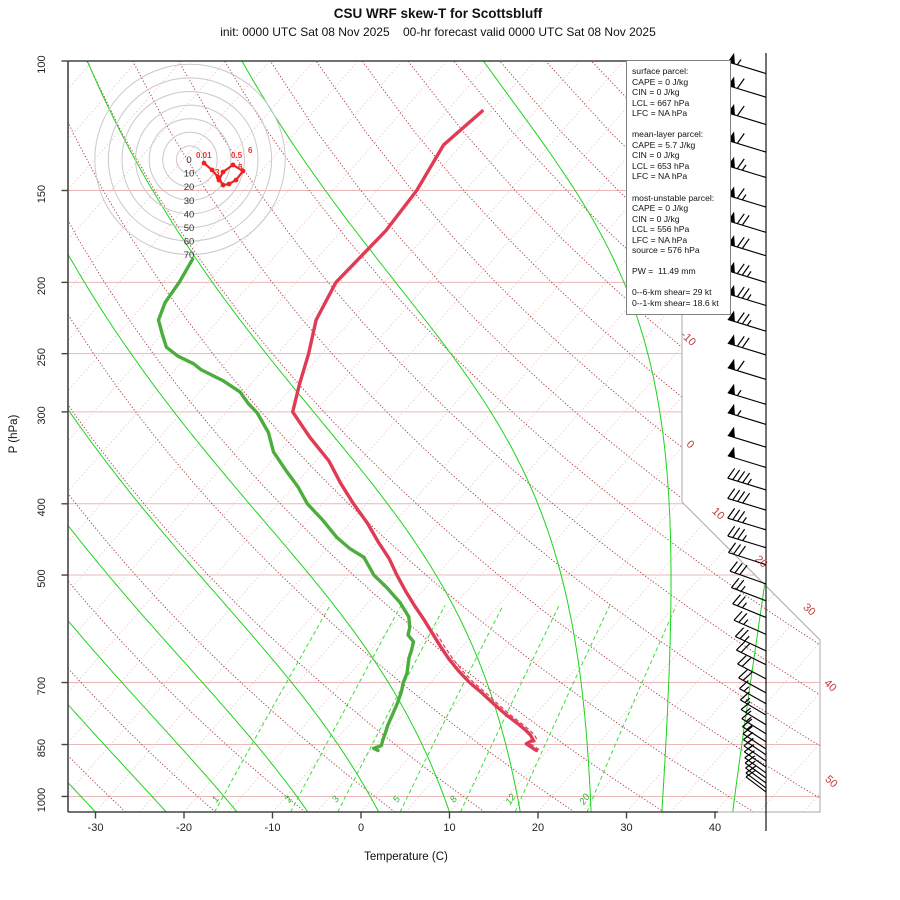 Image resolution: width=900 pixels, height=900 pixels. What do you see at coordinates (42, 357) in the screenshot?
I see `svg-text: 250` at bounding box center [42, 357].